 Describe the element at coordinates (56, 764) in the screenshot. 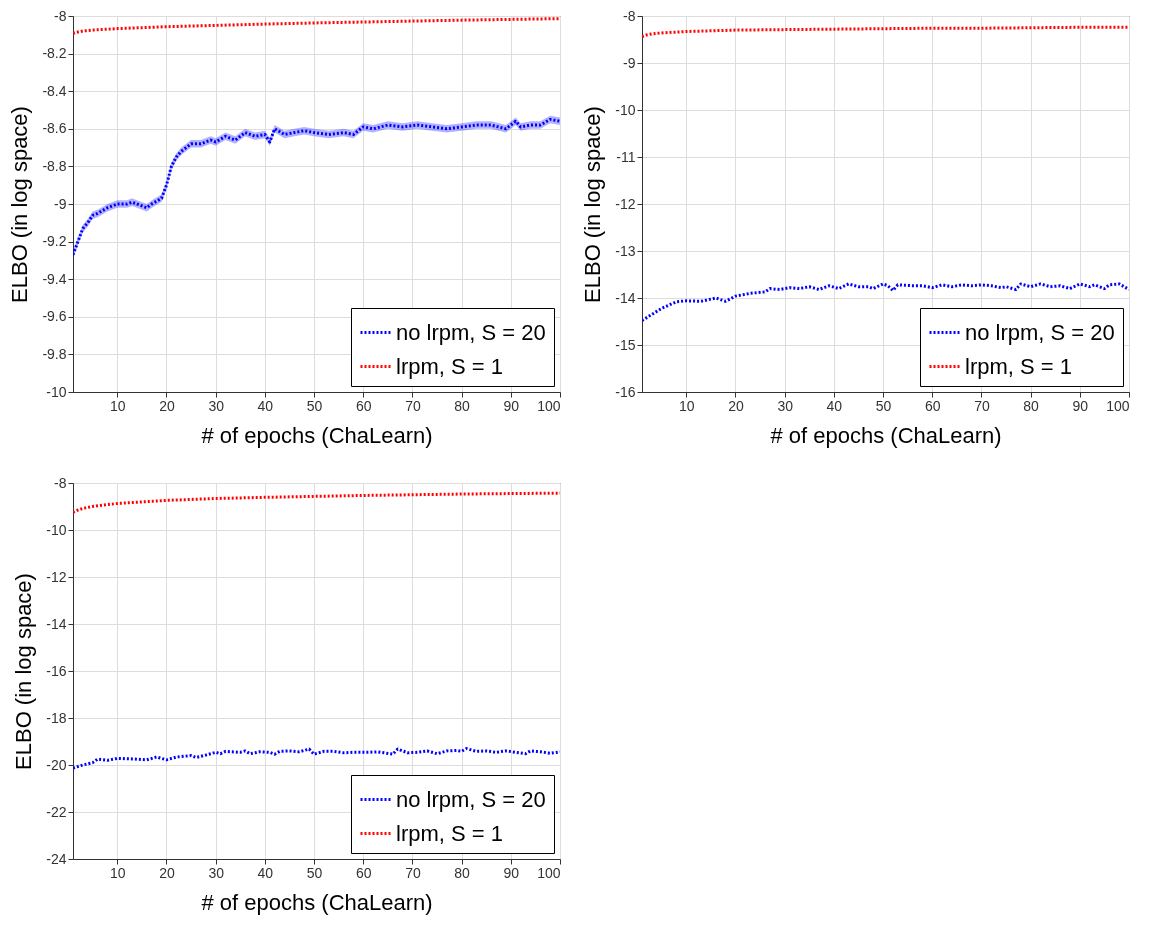

I see `y-tick-label: -20` at that location.